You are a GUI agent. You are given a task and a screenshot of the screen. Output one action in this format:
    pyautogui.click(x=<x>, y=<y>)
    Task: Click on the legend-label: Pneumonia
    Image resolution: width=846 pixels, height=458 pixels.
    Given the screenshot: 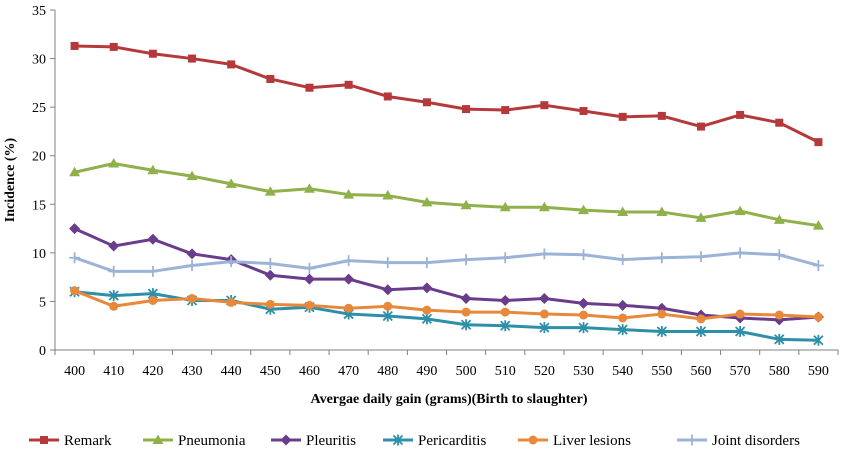 What is the action you would take?
    pyautogui.click(x=212, y=441)
    